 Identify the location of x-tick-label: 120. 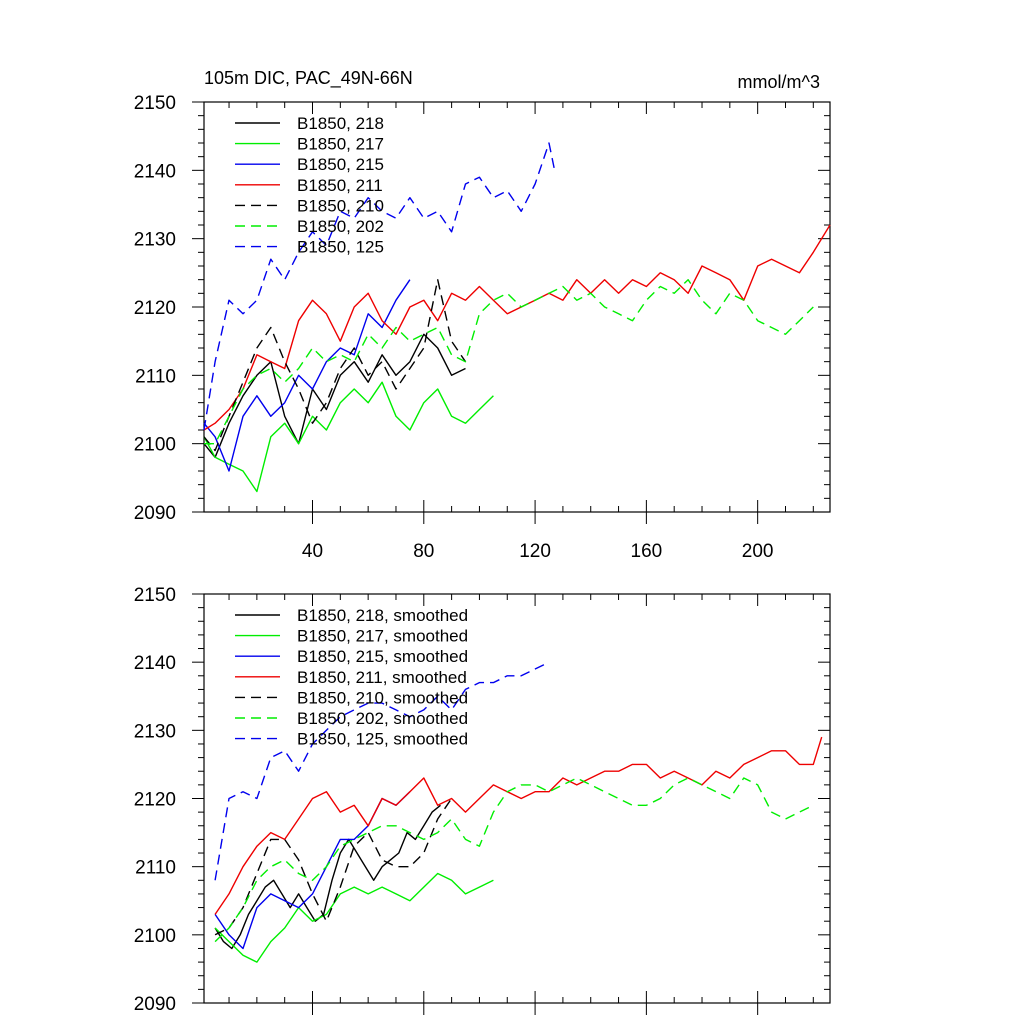
(535, 551).